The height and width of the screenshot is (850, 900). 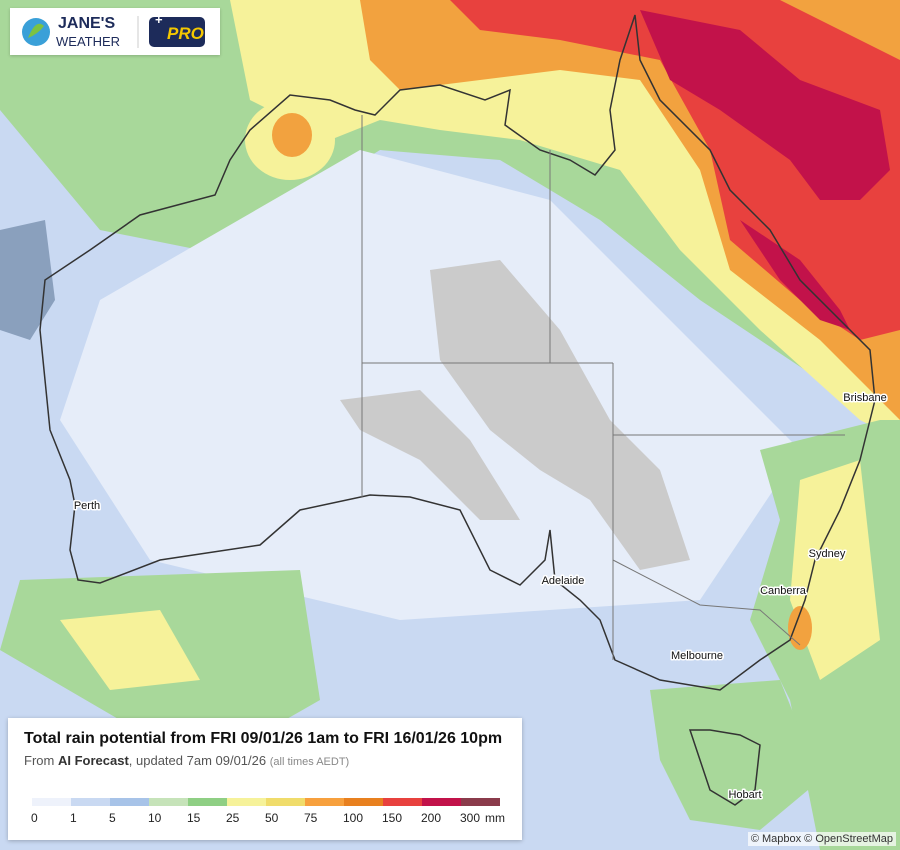 What do you see at coordinates (864, 398) in the screenshot?
I see `city-label: Brisbane` at bounding box center [864, 398].